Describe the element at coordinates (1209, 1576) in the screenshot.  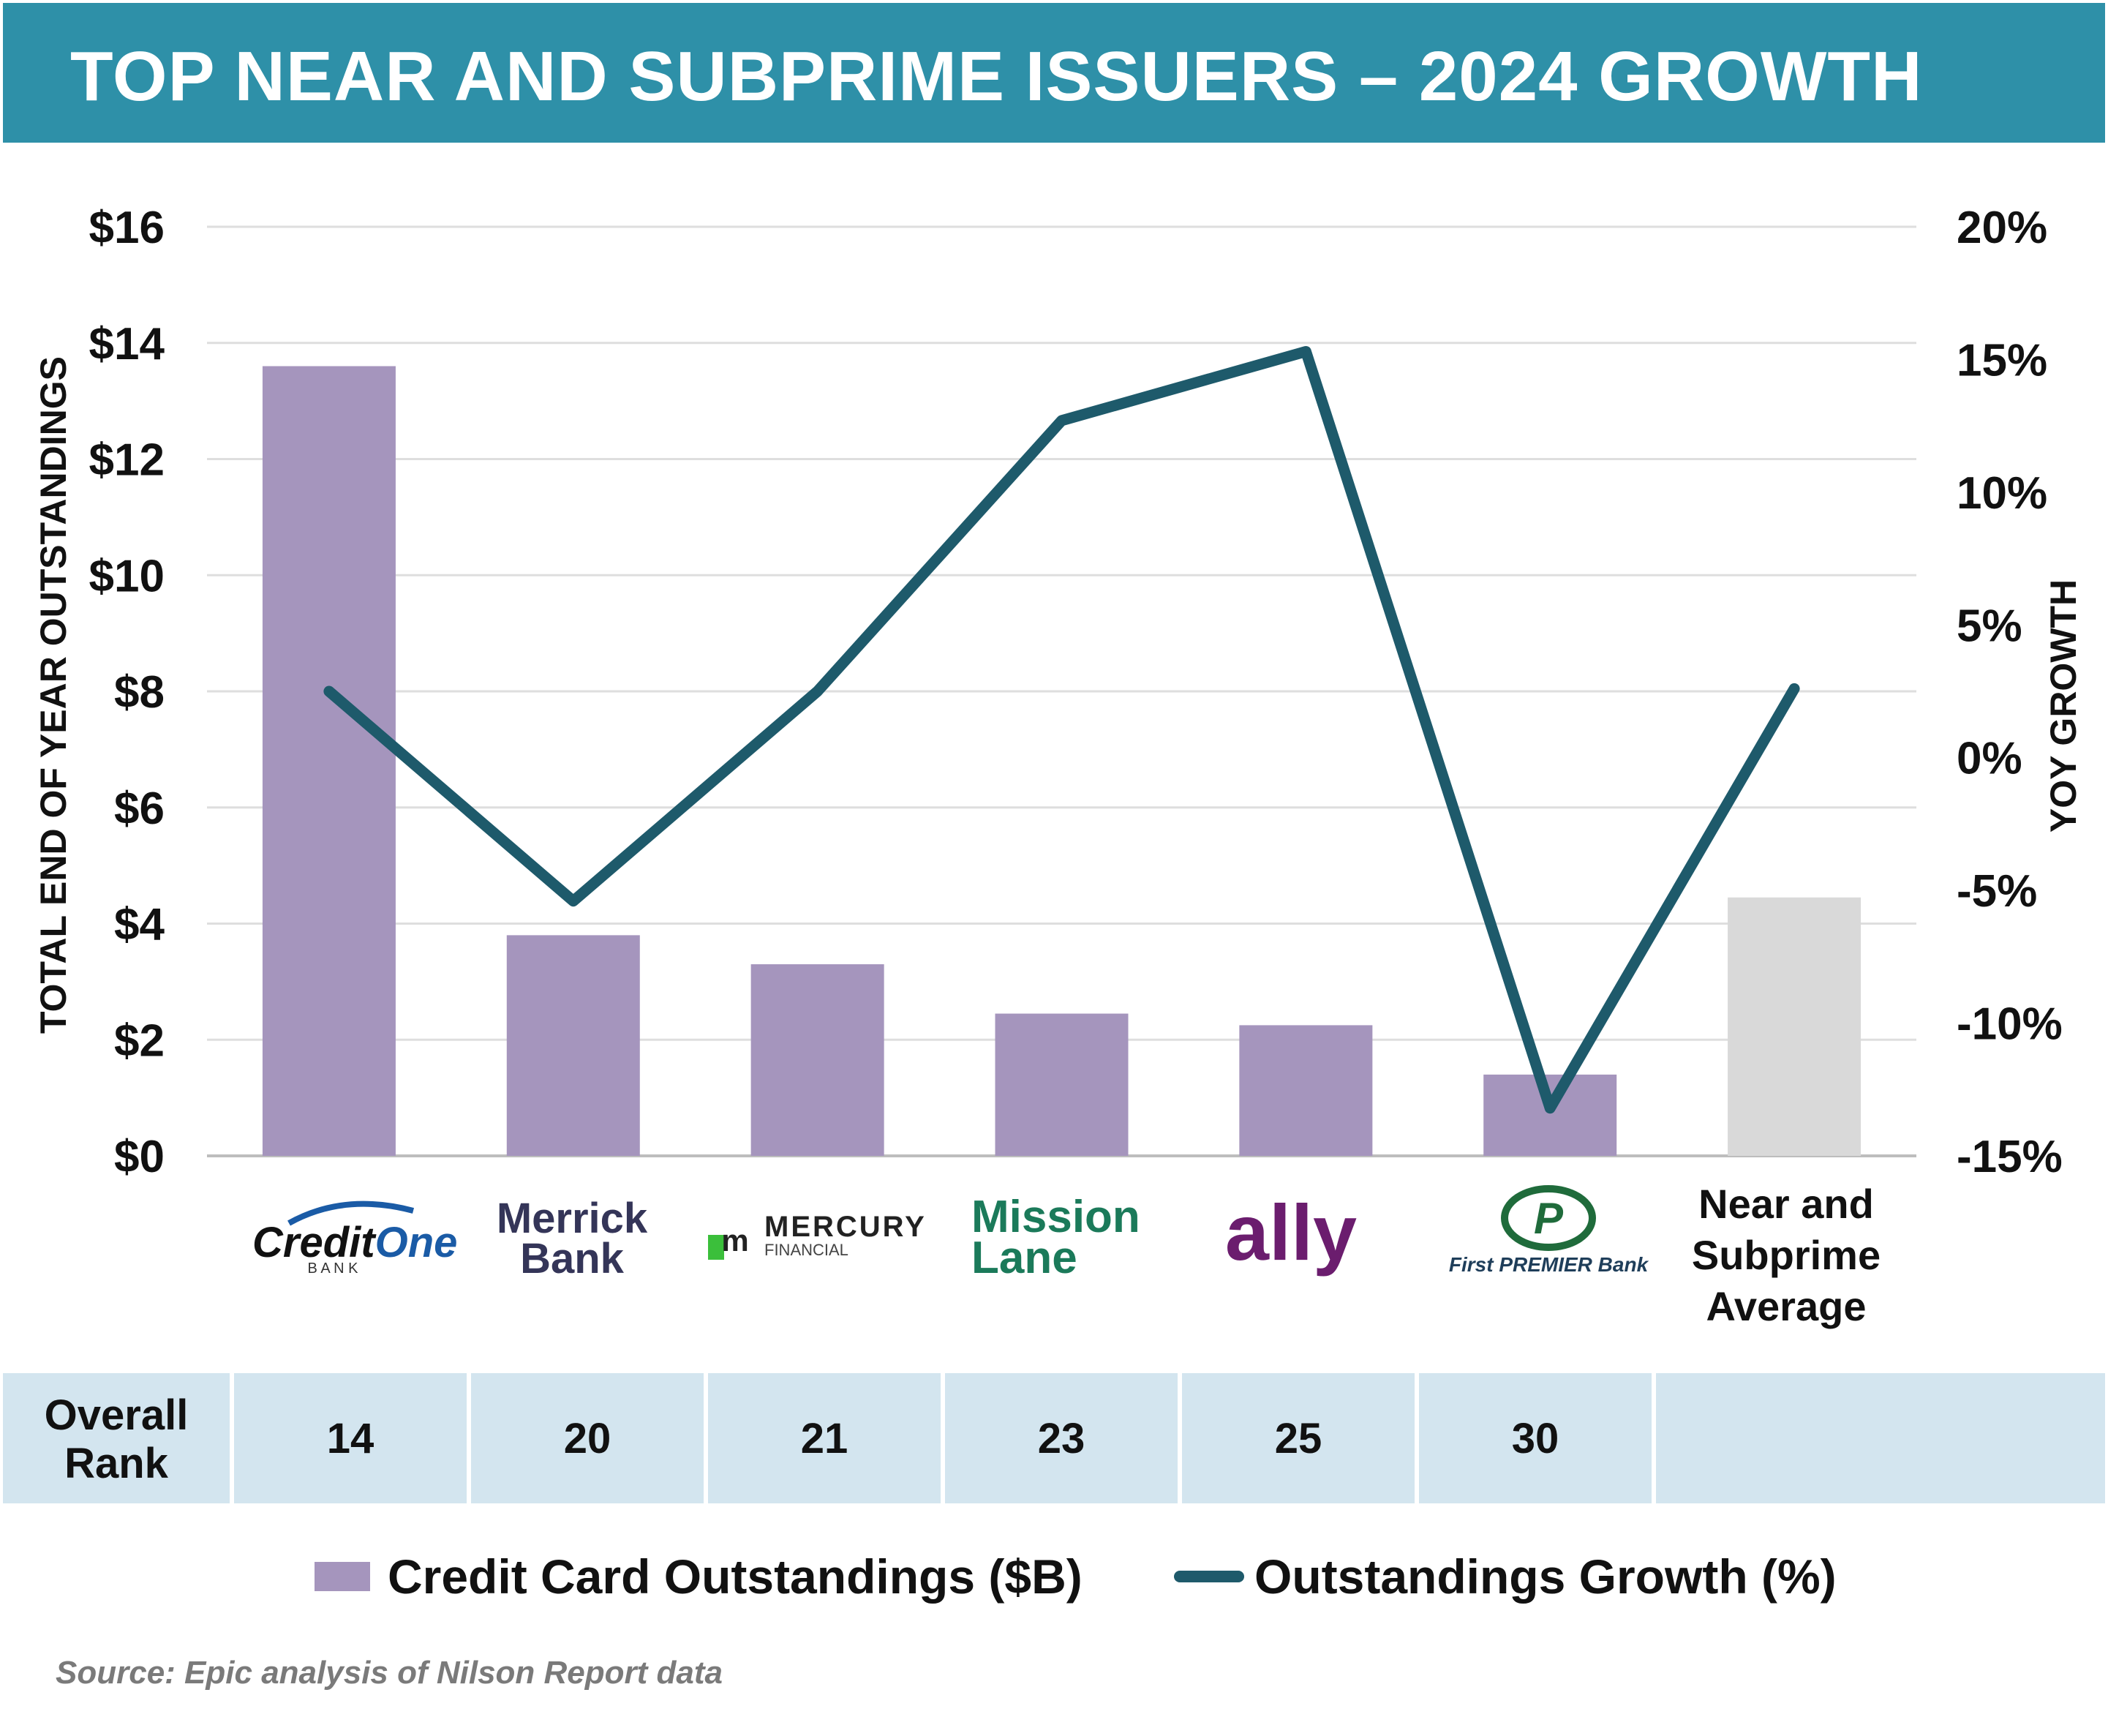
I see `legend-line-swatch` at that location.